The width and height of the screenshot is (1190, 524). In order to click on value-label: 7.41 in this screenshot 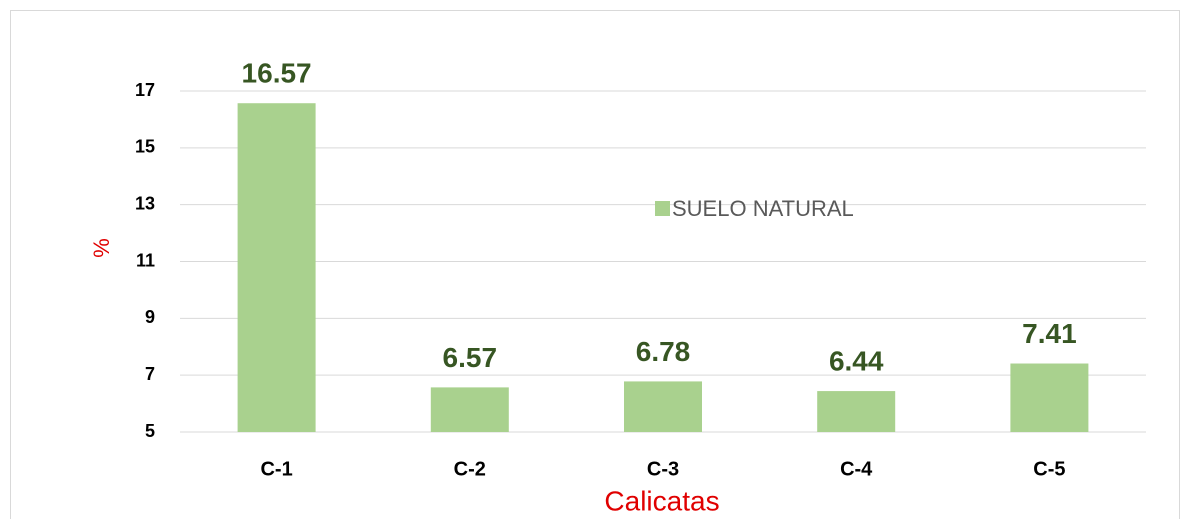, I will do `click(1049, 333)`.